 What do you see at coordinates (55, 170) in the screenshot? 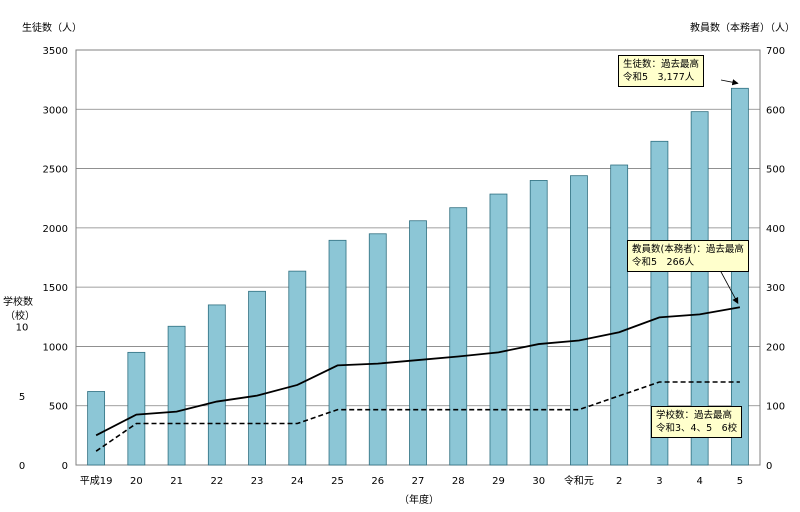
I see `y-tick-label-left: 2500` at bounding box center [55, 170].